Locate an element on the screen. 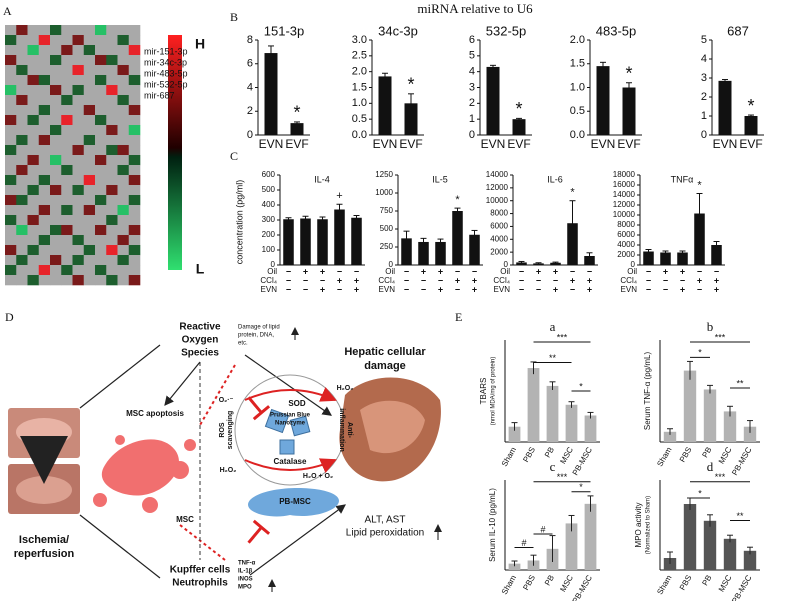 The height and width of the screenshot is (601, 789). condition-label: EVN is located at coordinates (629, 289).